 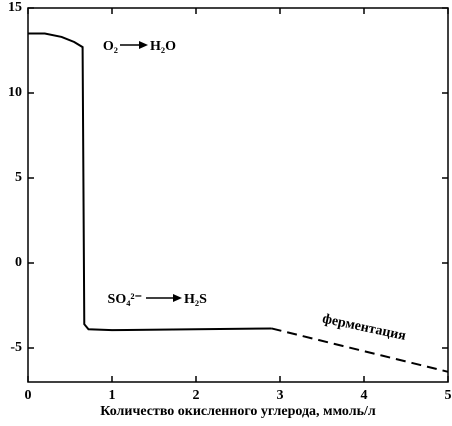 I want to click on x-tick-label: 4, so click(x=364, y=395).